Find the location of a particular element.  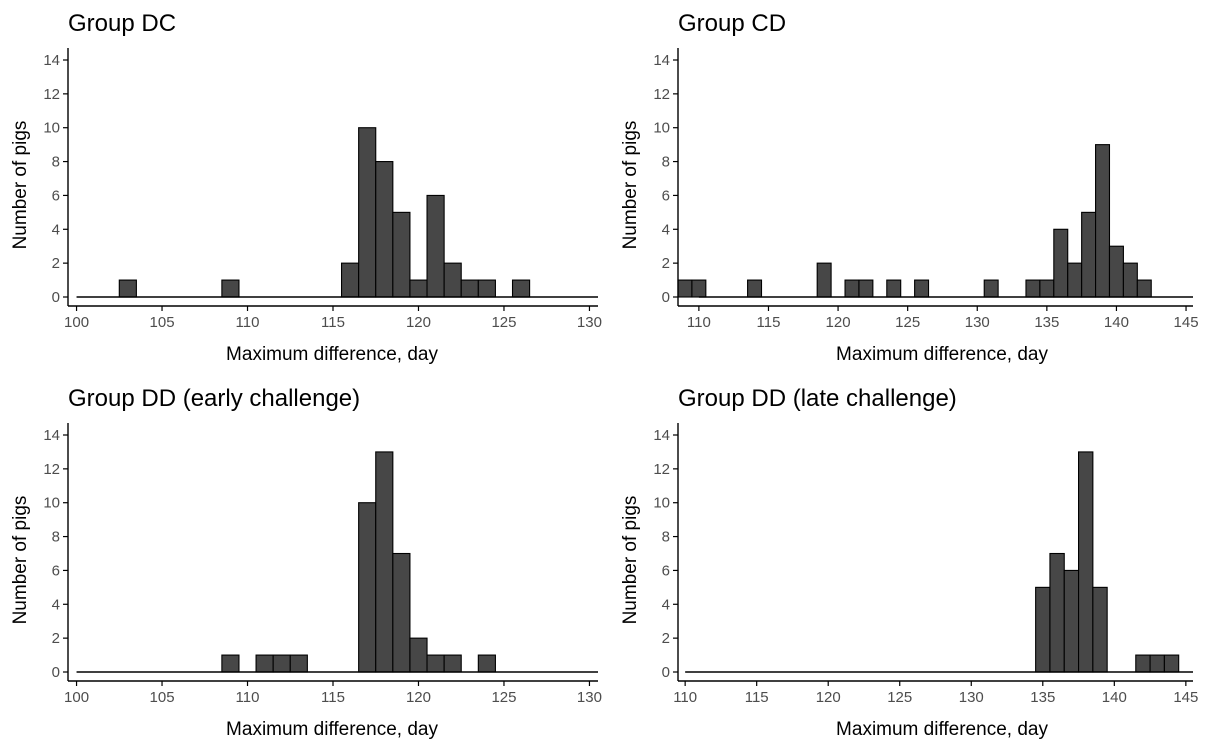

chart-title: Group DC is located at coordinates (122, 23).